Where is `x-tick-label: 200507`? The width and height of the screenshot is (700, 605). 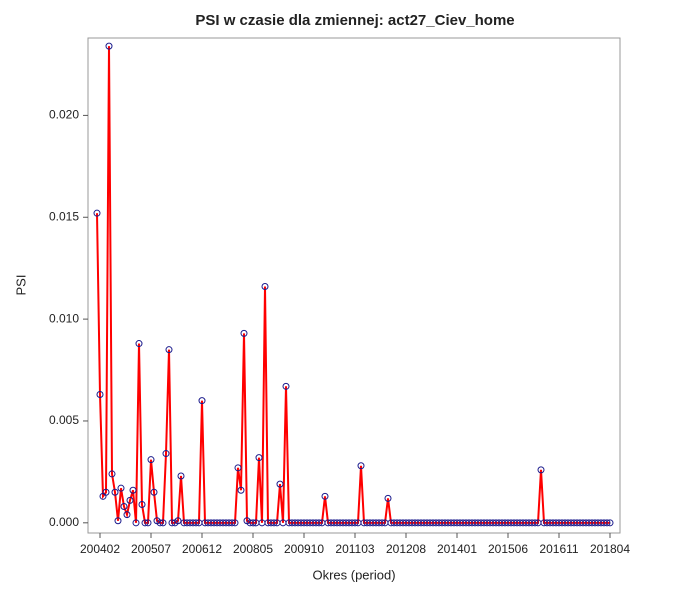
x-tick-label: 200507 is located at coordinates (151, 549).